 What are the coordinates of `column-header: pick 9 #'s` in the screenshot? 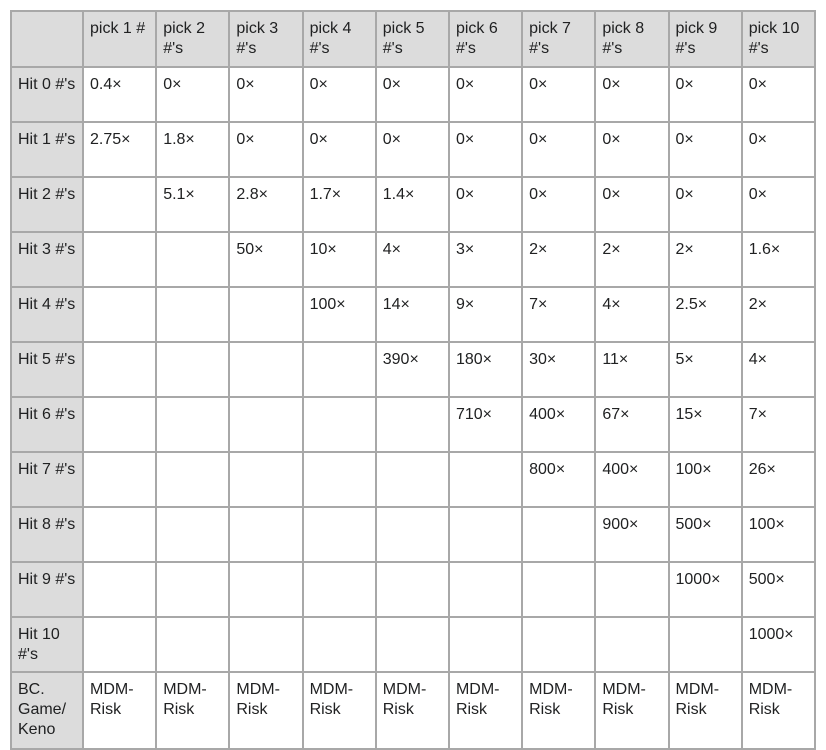 It's located at (705, 39).